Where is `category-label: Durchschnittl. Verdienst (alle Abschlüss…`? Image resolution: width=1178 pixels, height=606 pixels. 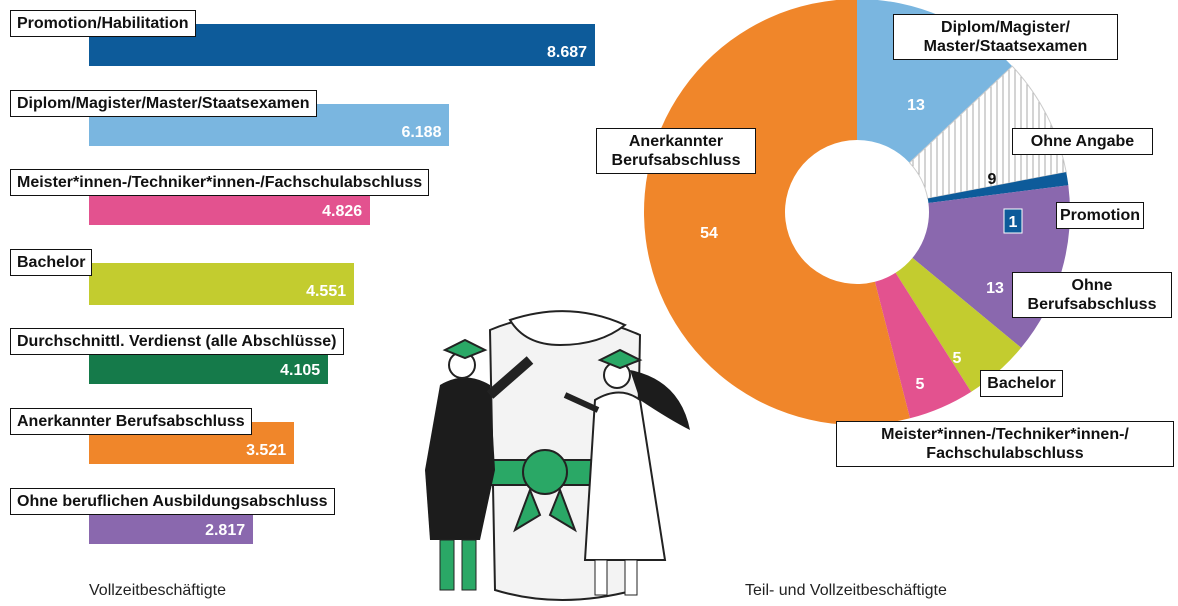 category-label: Durchschnittl. Verdienst (alle Abschlüss… is located at coordinates (177, 342).